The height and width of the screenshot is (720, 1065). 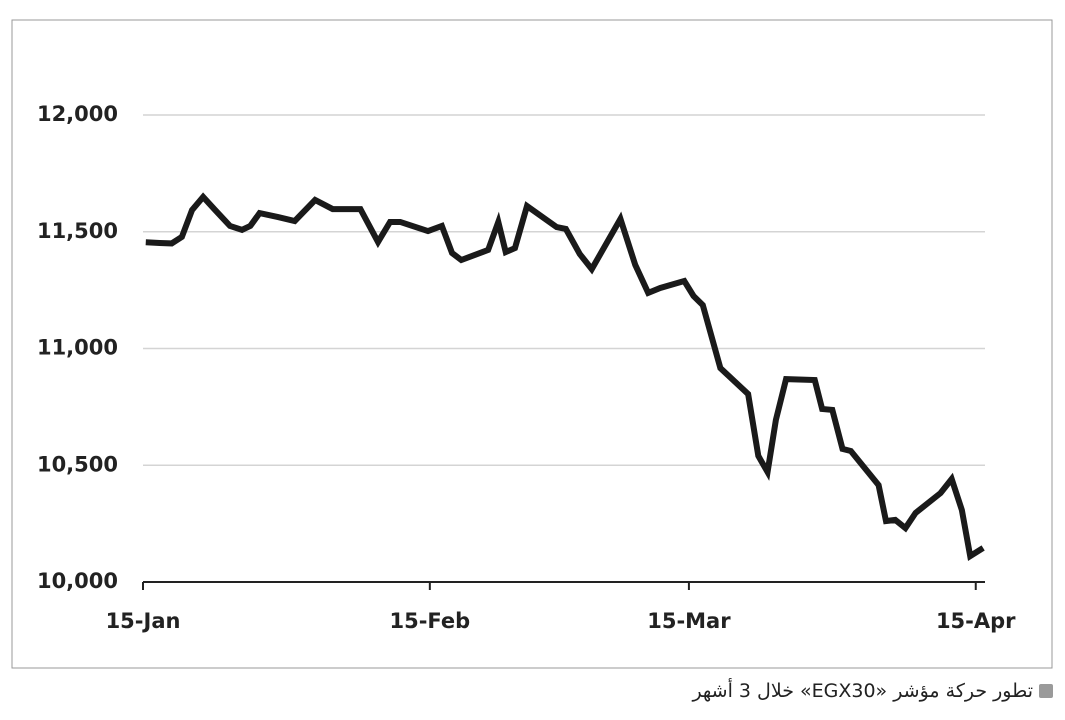 What do you see at coordinates (77, 581) in the screenshot?
I see `y-tick-label: 10,000` at bounding box center [77, 581].